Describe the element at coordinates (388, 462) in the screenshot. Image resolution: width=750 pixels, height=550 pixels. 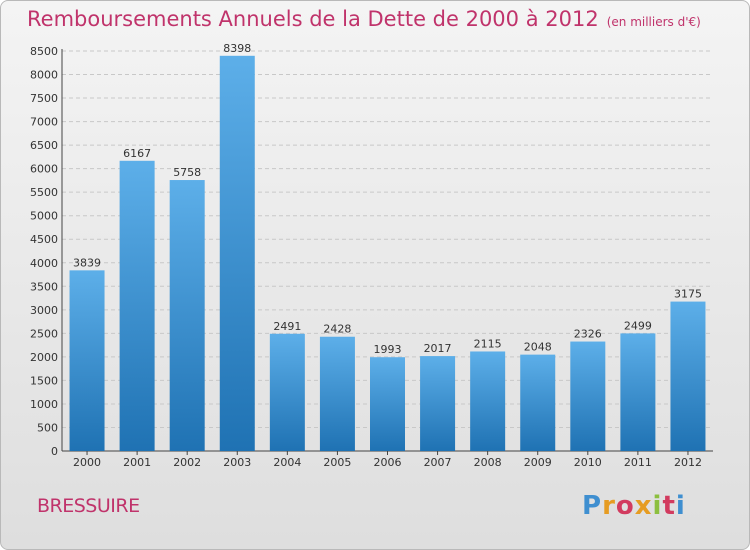
I see `x-tick-label: 2006` at that location.